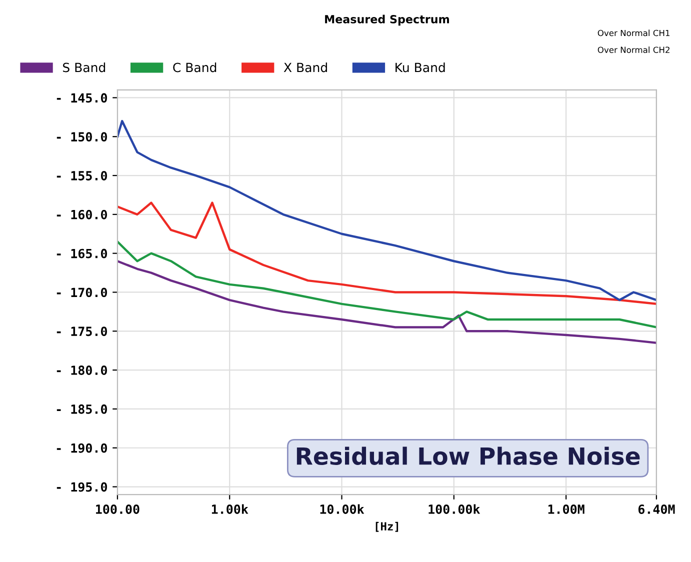 The width and height of the screenshot is (691, 562). Describe the element at coordinates (305, 67) in the screenshot. I see `legend-label: X Band` at that location.